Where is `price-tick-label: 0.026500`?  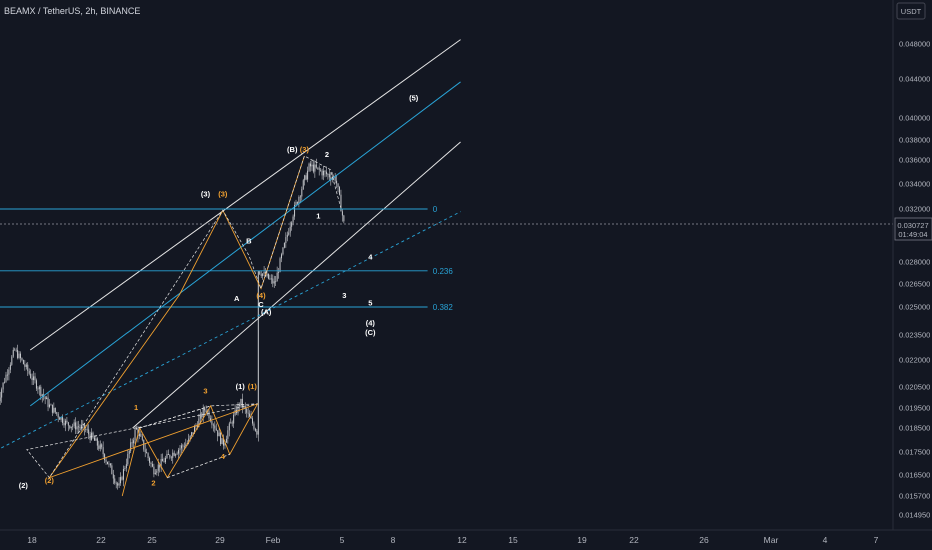
price-tick-label: 0.026500 is located at coordinates (914, 284).